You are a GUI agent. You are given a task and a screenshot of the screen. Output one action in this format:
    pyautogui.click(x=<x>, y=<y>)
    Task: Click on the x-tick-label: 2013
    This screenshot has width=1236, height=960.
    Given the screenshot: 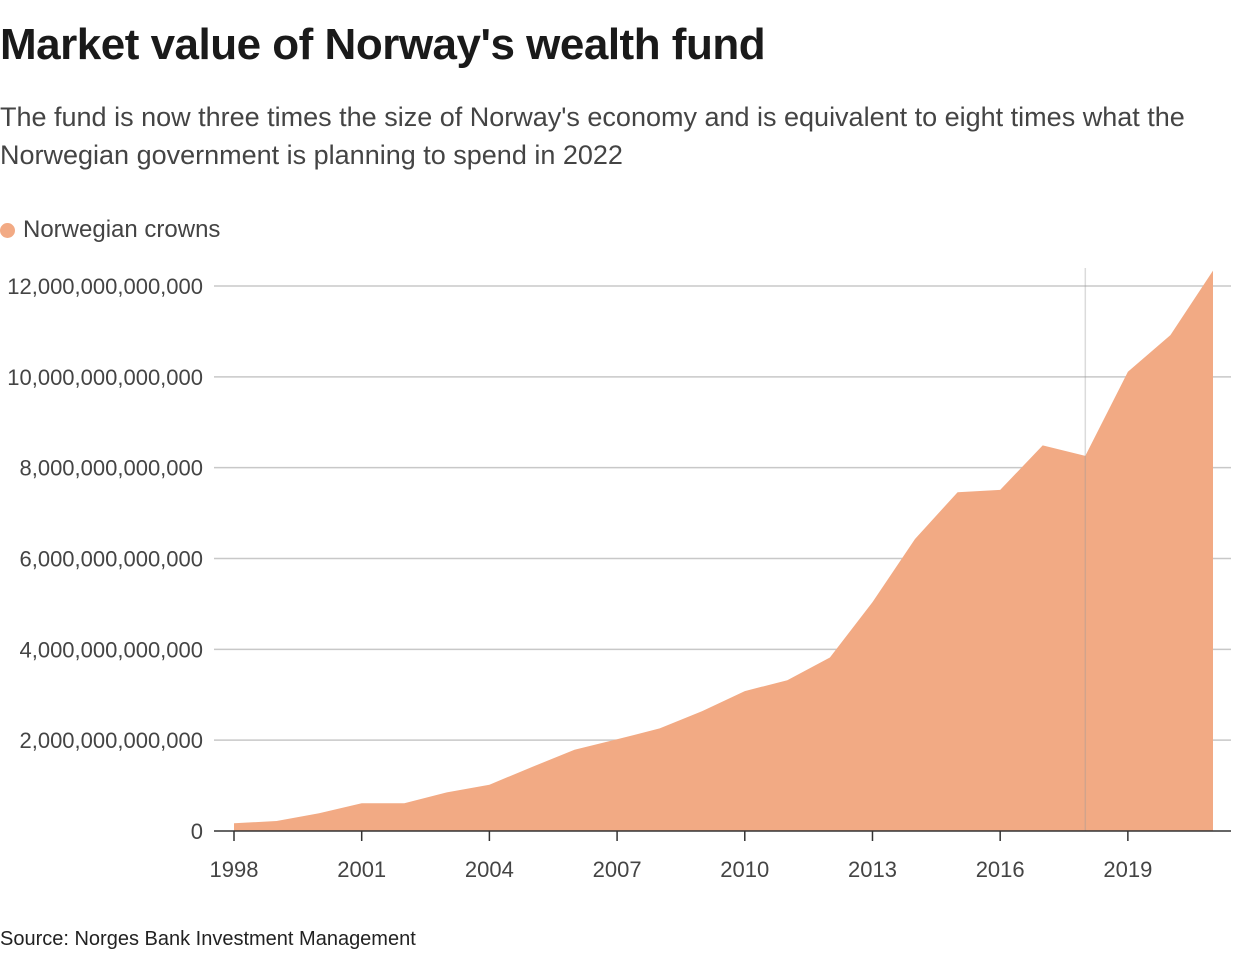 What is the action you would take?
    pyautogui.click(x=872, y=869)
    